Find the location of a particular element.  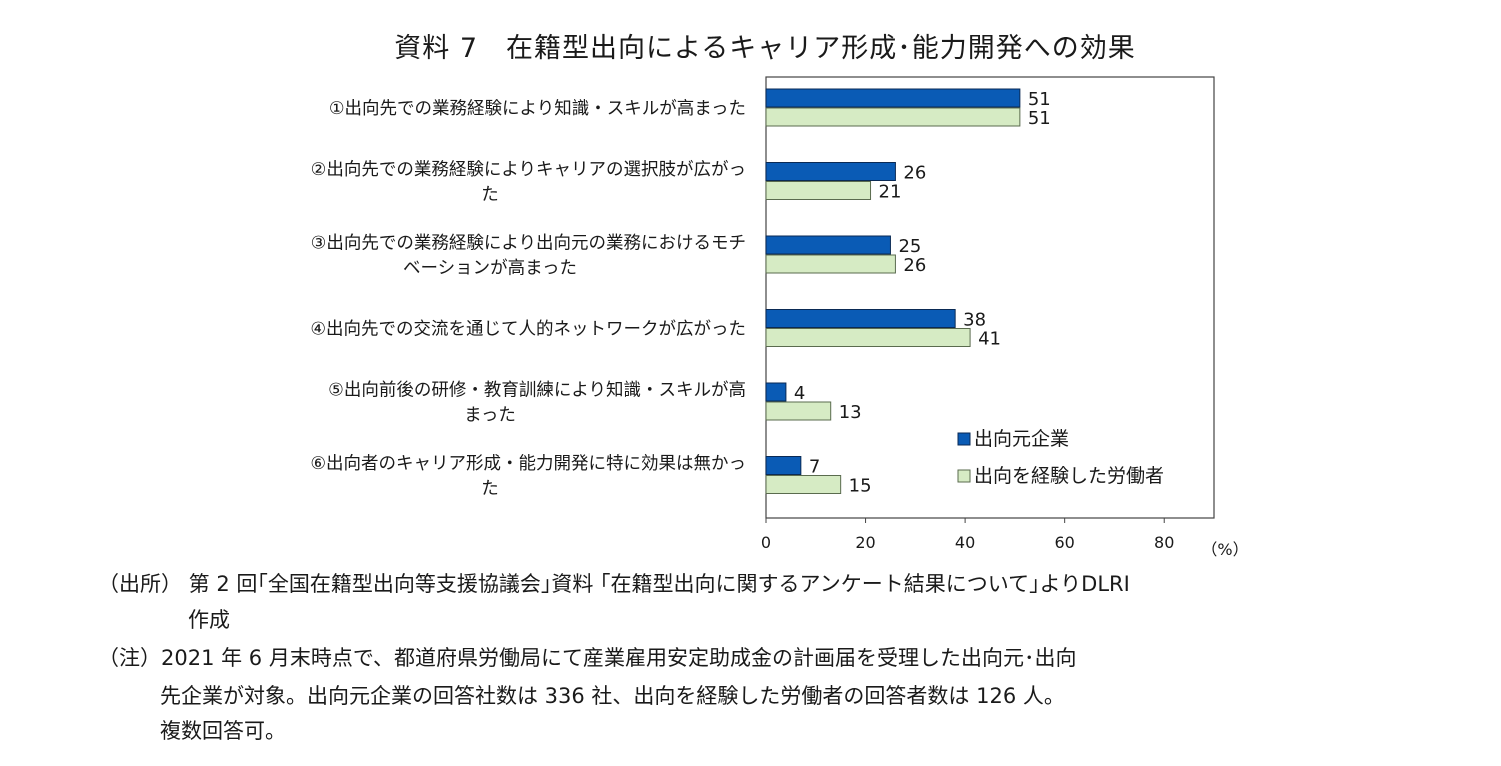

footnote-line3: 複数回答可。 is located at coordinates (223, 731).